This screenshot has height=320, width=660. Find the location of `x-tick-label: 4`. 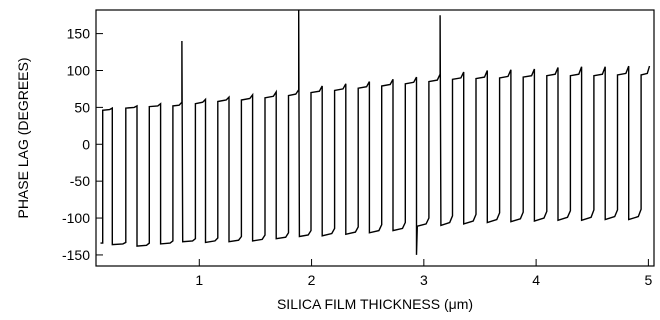

x-tick-label: 4 is located at coordinates (536, 280).